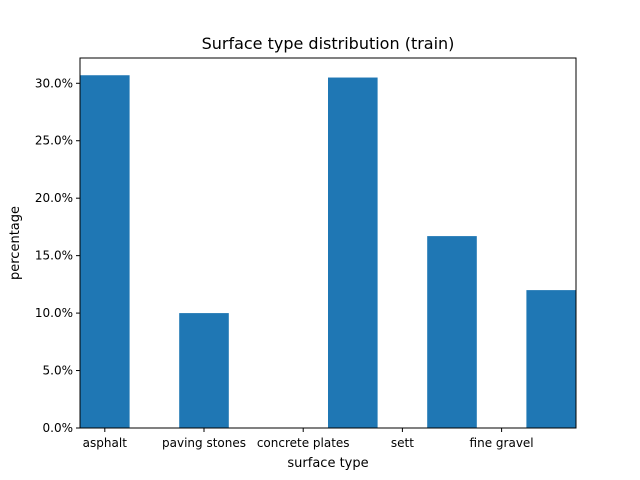 This screenshot has height=480, width=640. I want to click on y-axis-label: percentage, so click(15, 243).